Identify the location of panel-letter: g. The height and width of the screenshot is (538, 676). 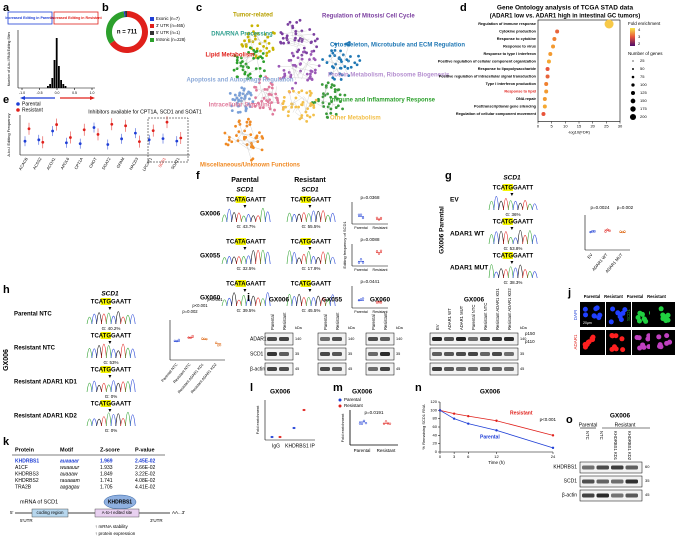
(448, 176).